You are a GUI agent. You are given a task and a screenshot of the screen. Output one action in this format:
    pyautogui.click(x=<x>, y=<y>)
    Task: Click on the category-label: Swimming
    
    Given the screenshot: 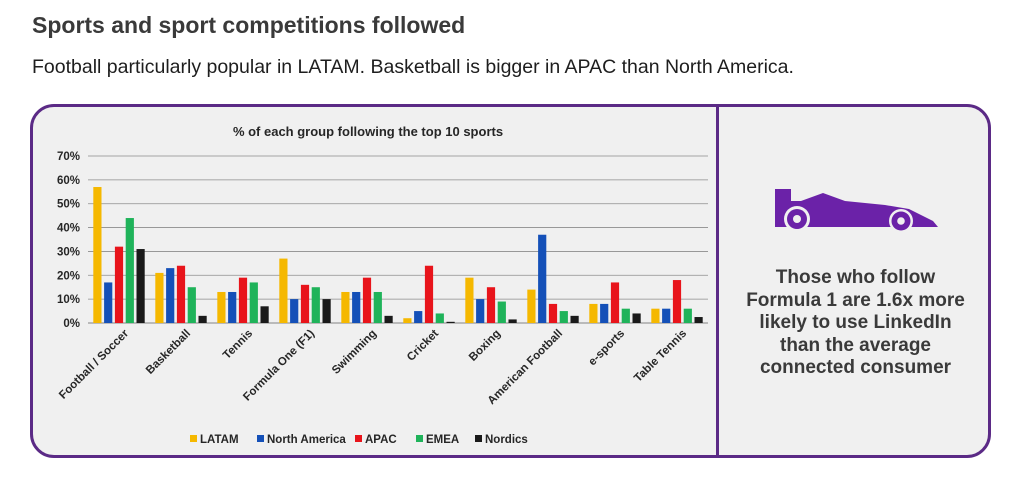 What is the action you would take?
    pyautogui.click(x=354, y=352)
    